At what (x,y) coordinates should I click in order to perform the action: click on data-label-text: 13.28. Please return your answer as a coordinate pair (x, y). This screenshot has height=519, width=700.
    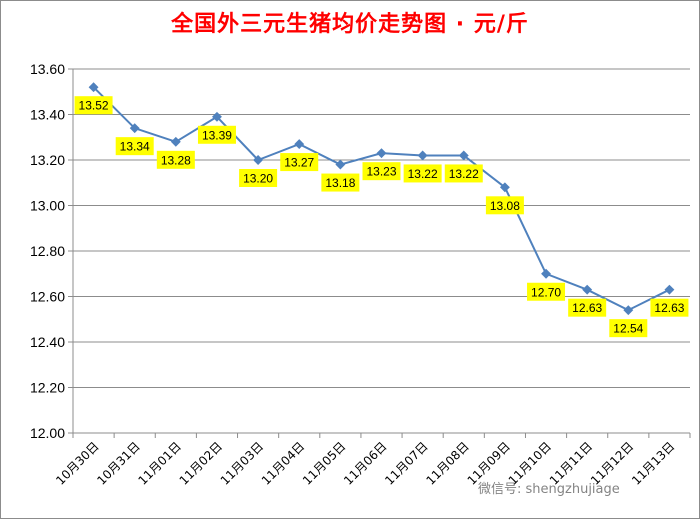
    Looking at the image, I should click on (176, 160).